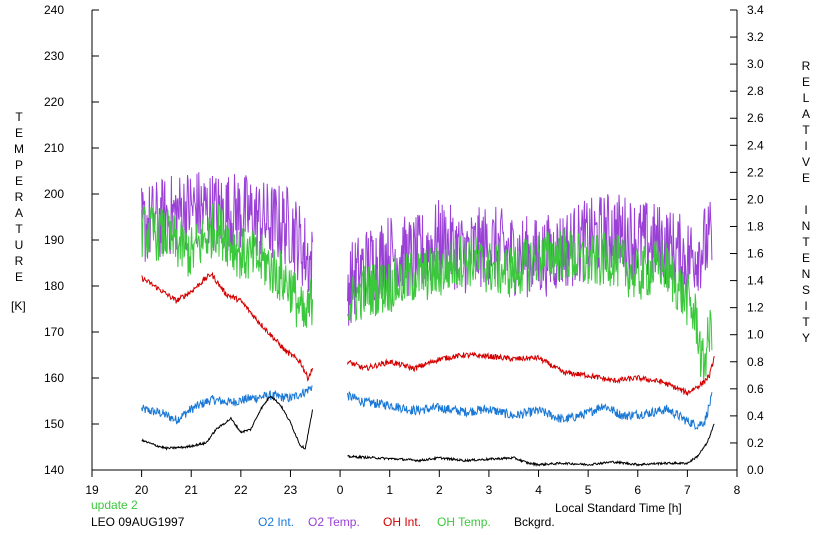 The image size is (828, 535). What do you see at coordinates (54, 240) in the screenshot?
I see `left-tick-label: 190` at bounding box center [54, 240].